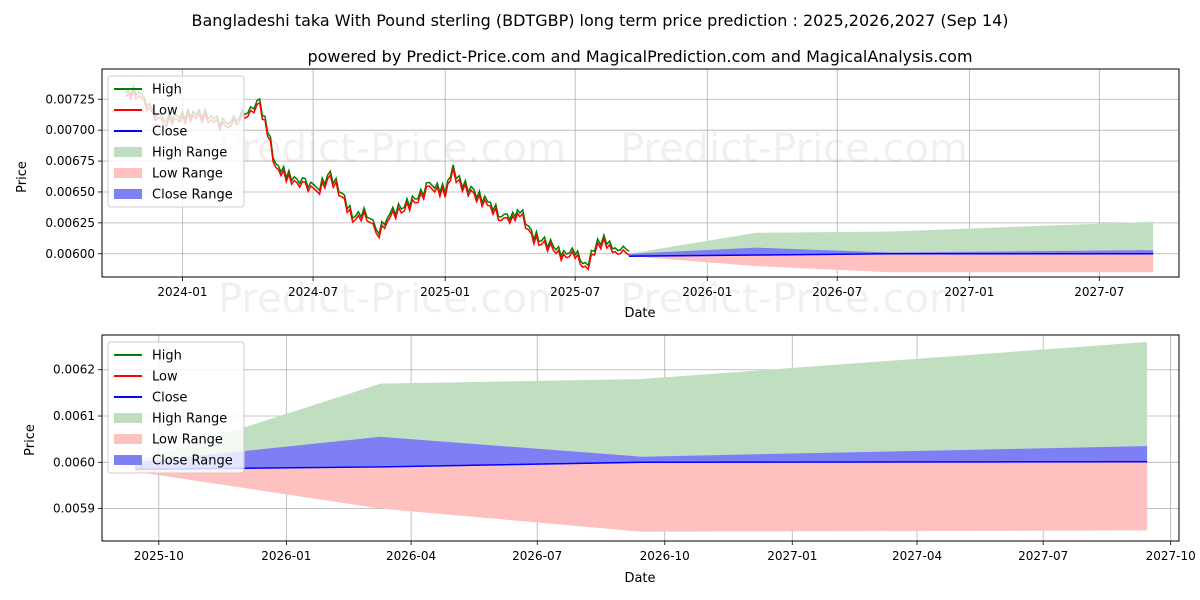 Image resolution: width=1200 pixels, height=600 pixels. Describe the element at coordinates (445, 292) in the screenshot. I see `x-tick-label: 2025-01` at that location.